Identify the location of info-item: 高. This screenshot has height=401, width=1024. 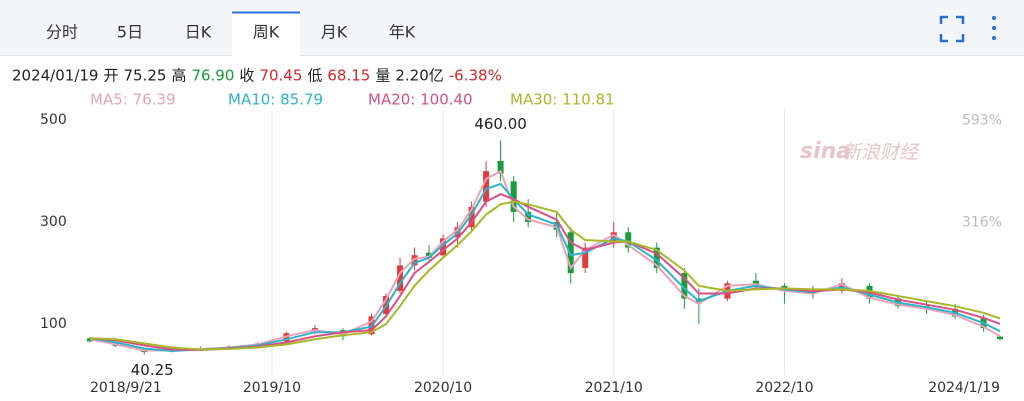
(178, 76).